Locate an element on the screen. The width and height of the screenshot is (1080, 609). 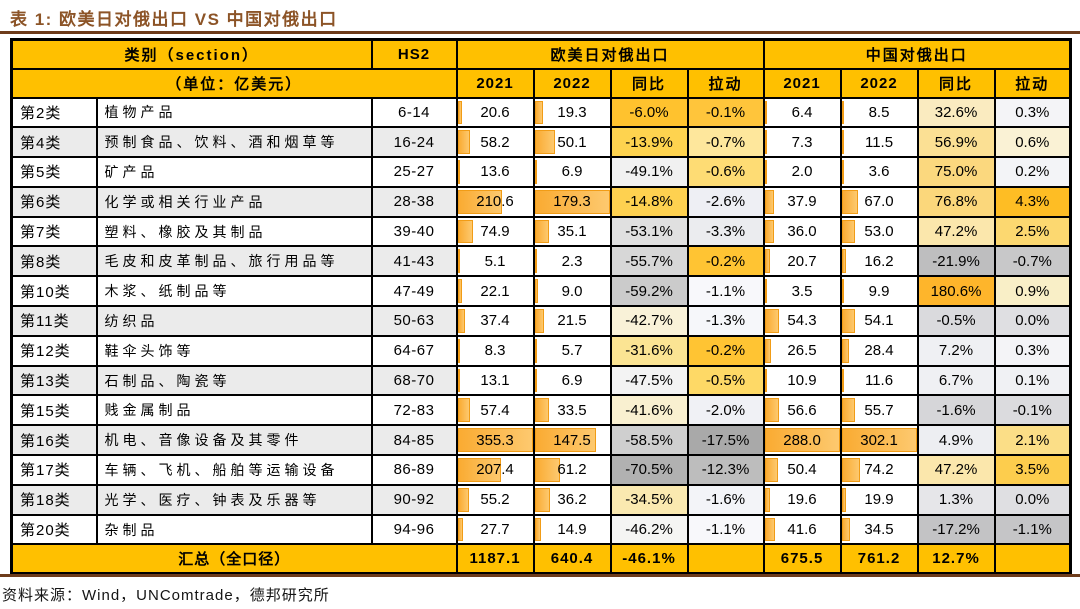
eu-2021-cell: 74.9 is located at coordinates (495, 231).